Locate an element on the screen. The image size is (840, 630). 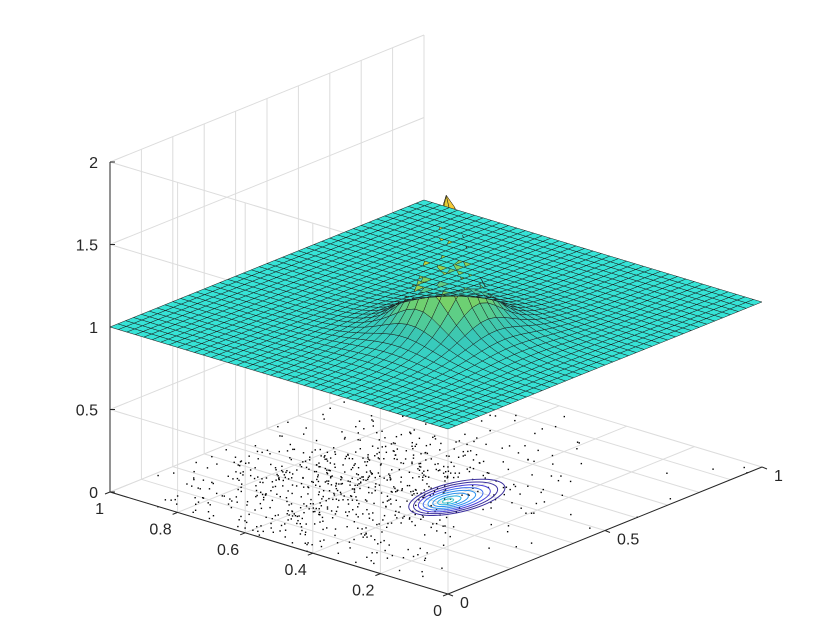
grid-line-floor-x is located at coordinates (467, 467).